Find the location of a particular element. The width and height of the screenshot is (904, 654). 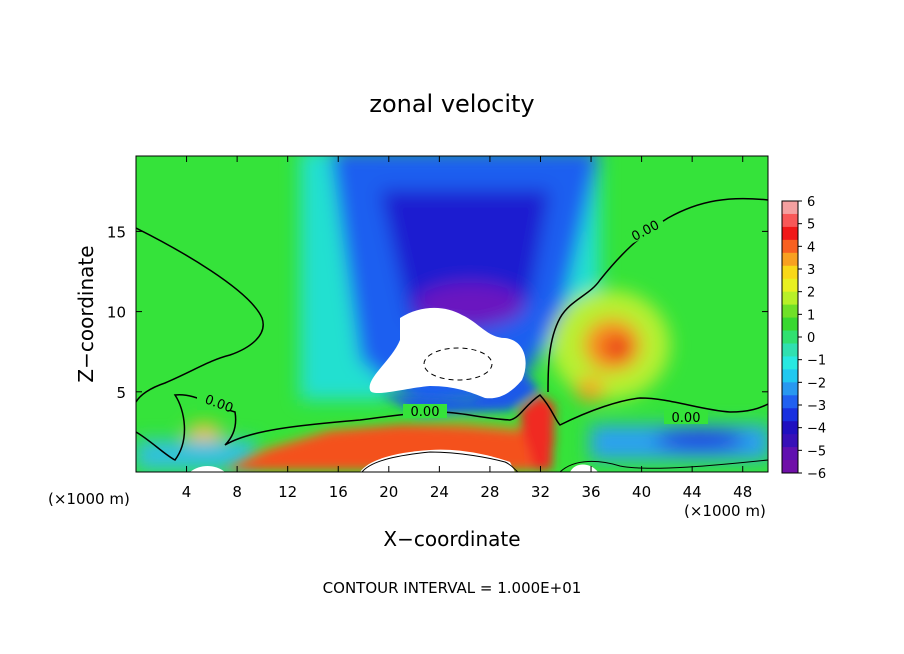

x-tick-label: 16 is located at coordinates (338, 492).